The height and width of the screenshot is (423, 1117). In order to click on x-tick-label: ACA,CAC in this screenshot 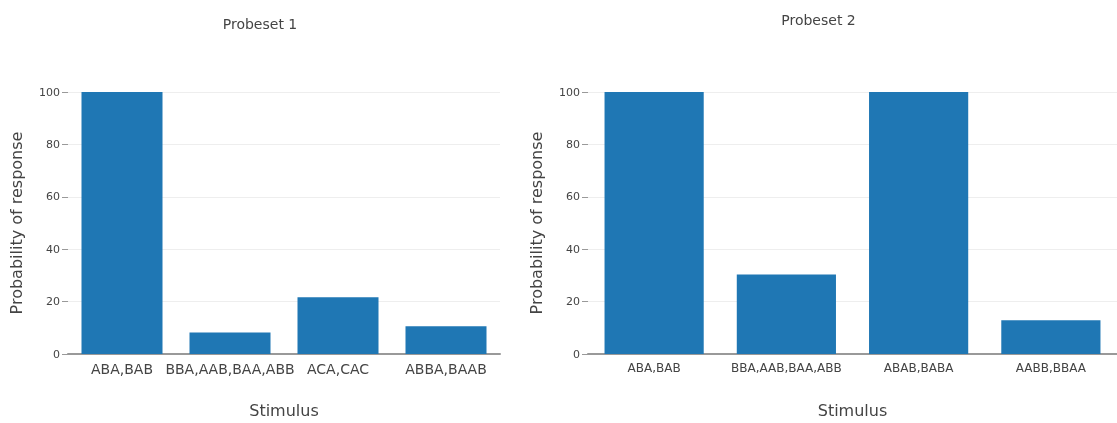, I will do `click(338, 369)`.